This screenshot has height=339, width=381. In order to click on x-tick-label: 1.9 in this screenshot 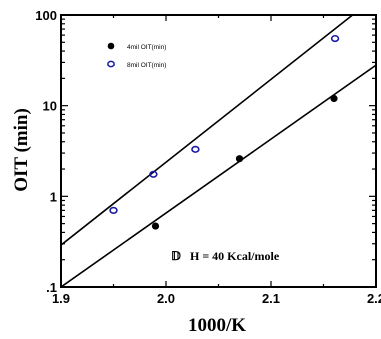, I will do `click(61, 298)`.